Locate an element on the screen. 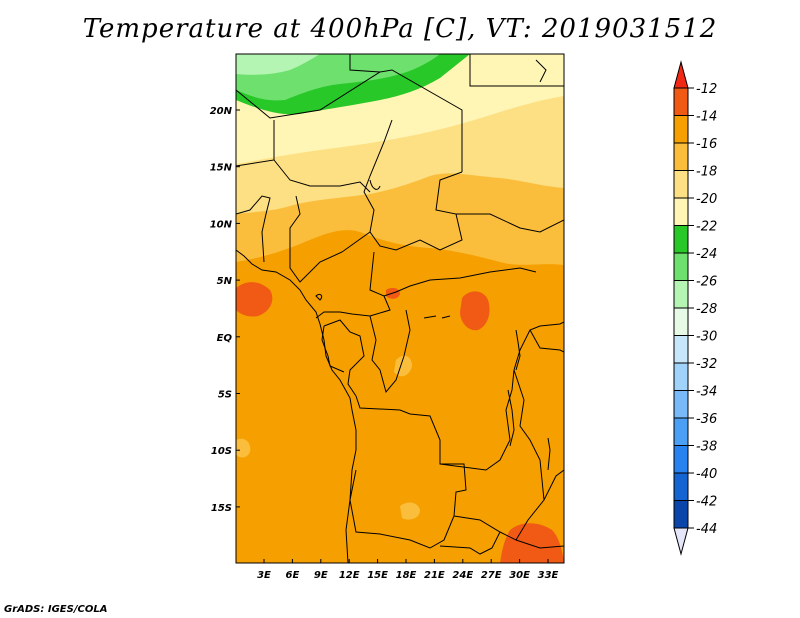 The image size is (800, 618). colorbar-label: -26 is located at coordinates (706, 282).